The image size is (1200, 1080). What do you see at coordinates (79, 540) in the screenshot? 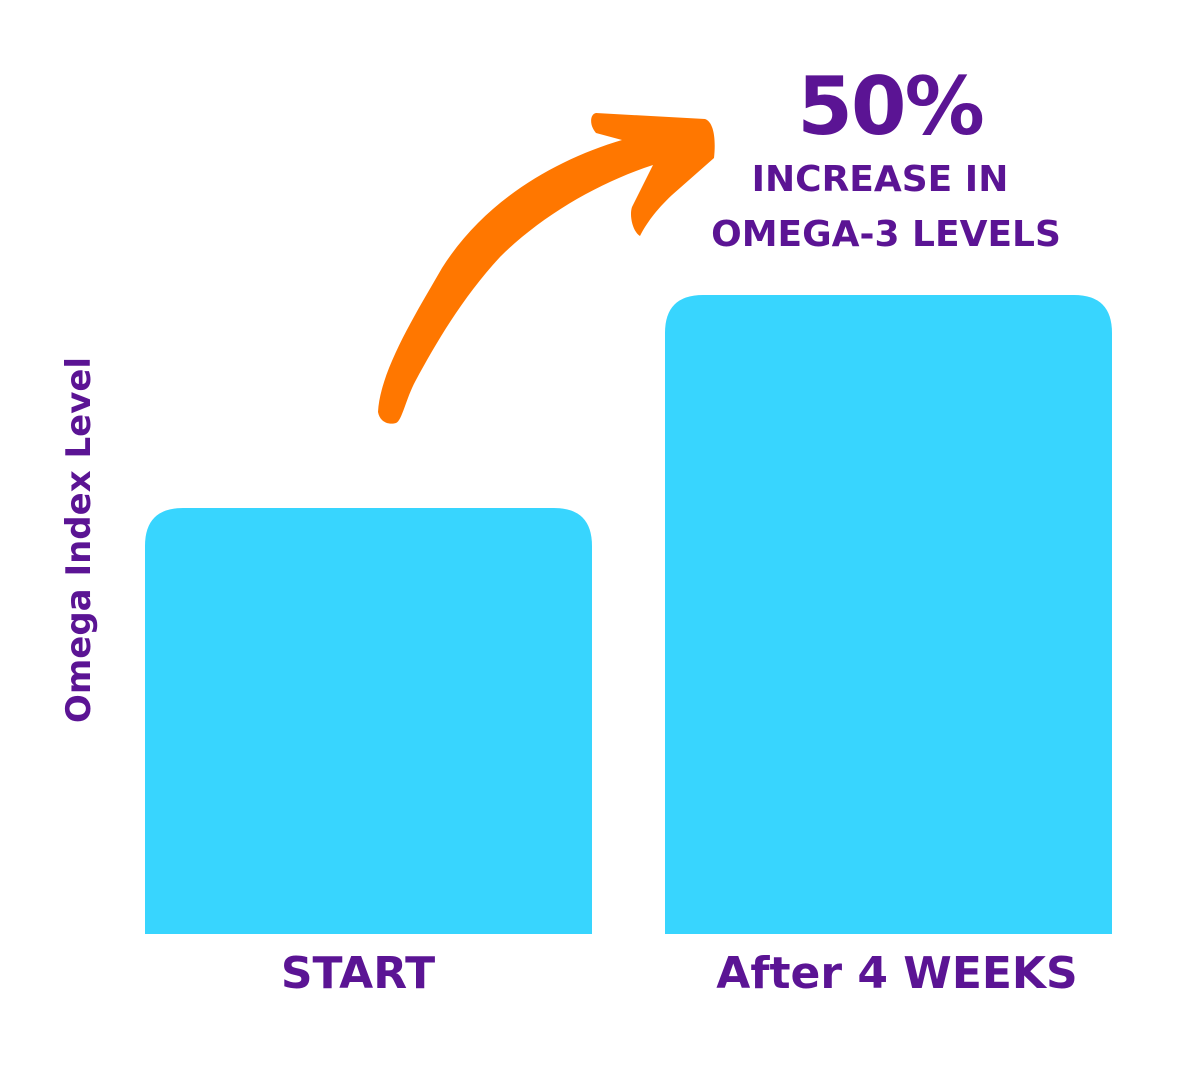
I see `y-axis-label: Omega Index Level` at bounding box center [79, 540].